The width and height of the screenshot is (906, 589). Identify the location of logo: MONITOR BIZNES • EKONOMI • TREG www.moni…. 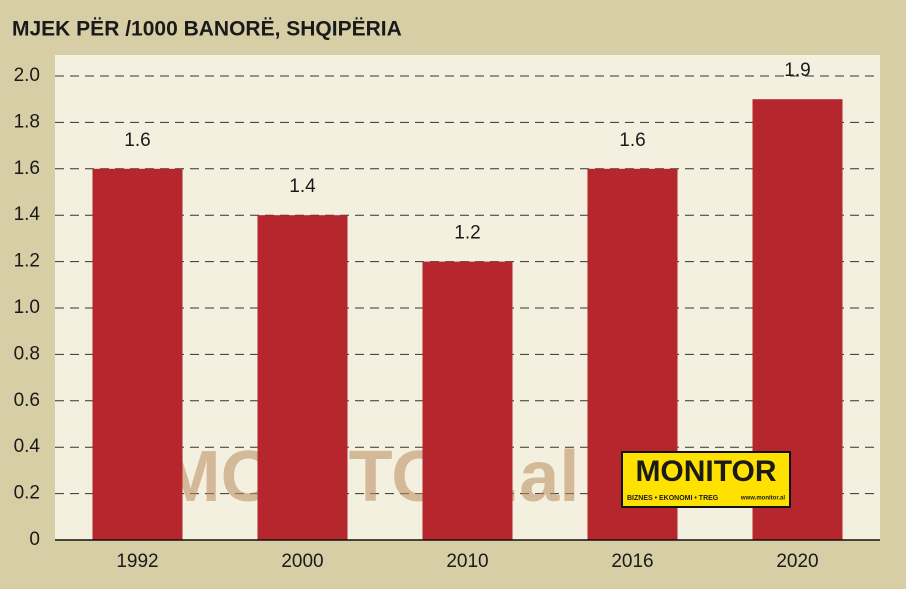
(706, 479).